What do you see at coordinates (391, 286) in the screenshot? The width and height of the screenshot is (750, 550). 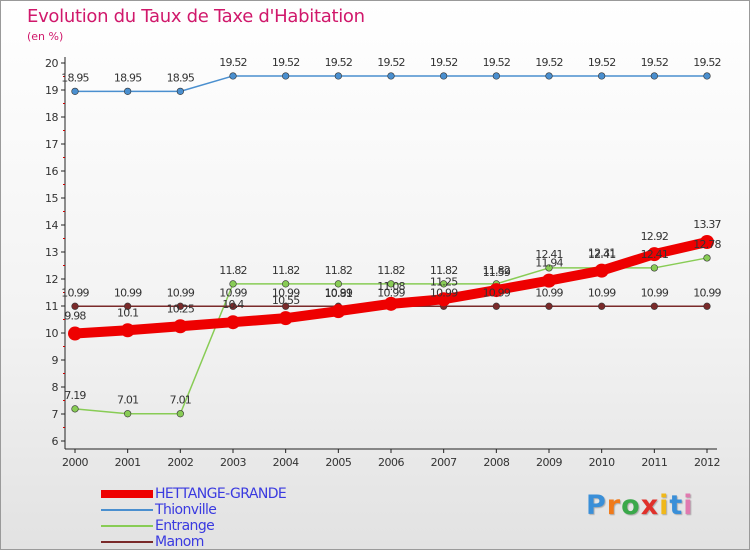 I see `data-label-hettange-grande: 11.08` at bounding box center [391, 286].